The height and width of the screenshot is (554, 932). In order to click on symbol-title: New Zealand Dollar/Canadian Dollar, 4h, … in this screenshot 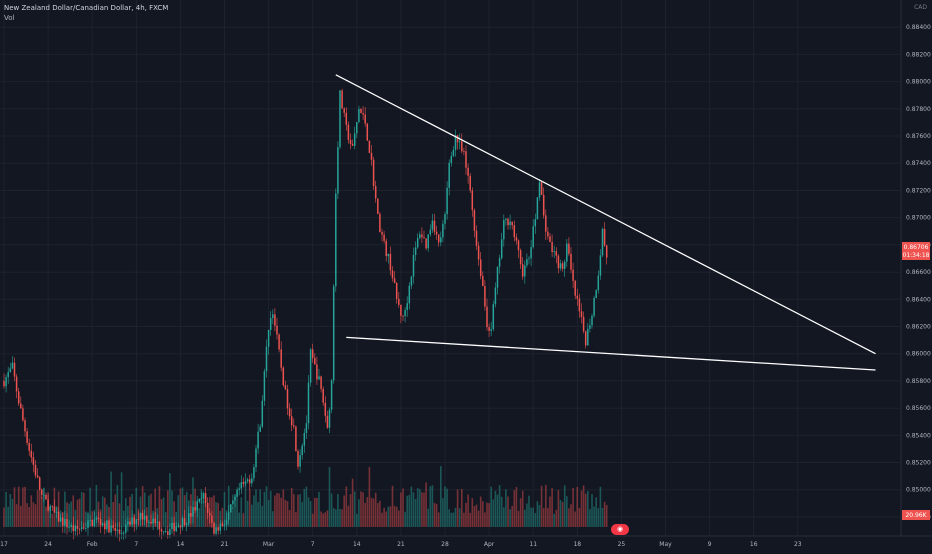, I will do `click(86, 8)`.